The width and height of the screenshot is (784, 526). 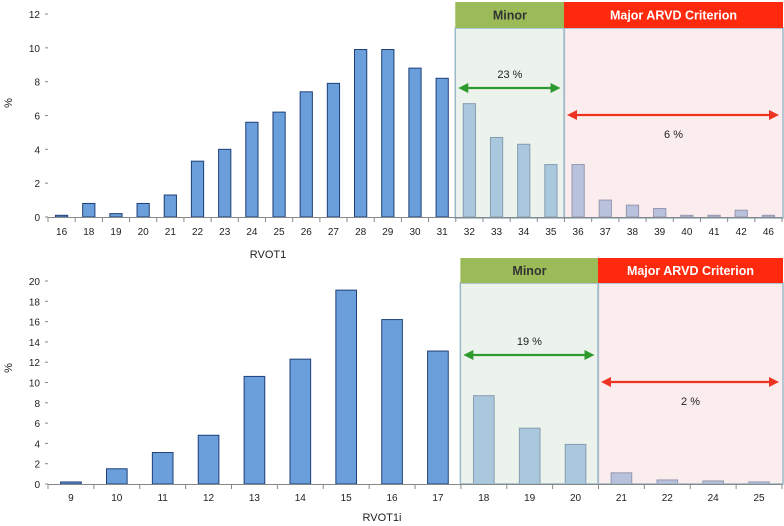 I want to click on major-arvd-percent-label: 6 %, so click(x=673, y=135).